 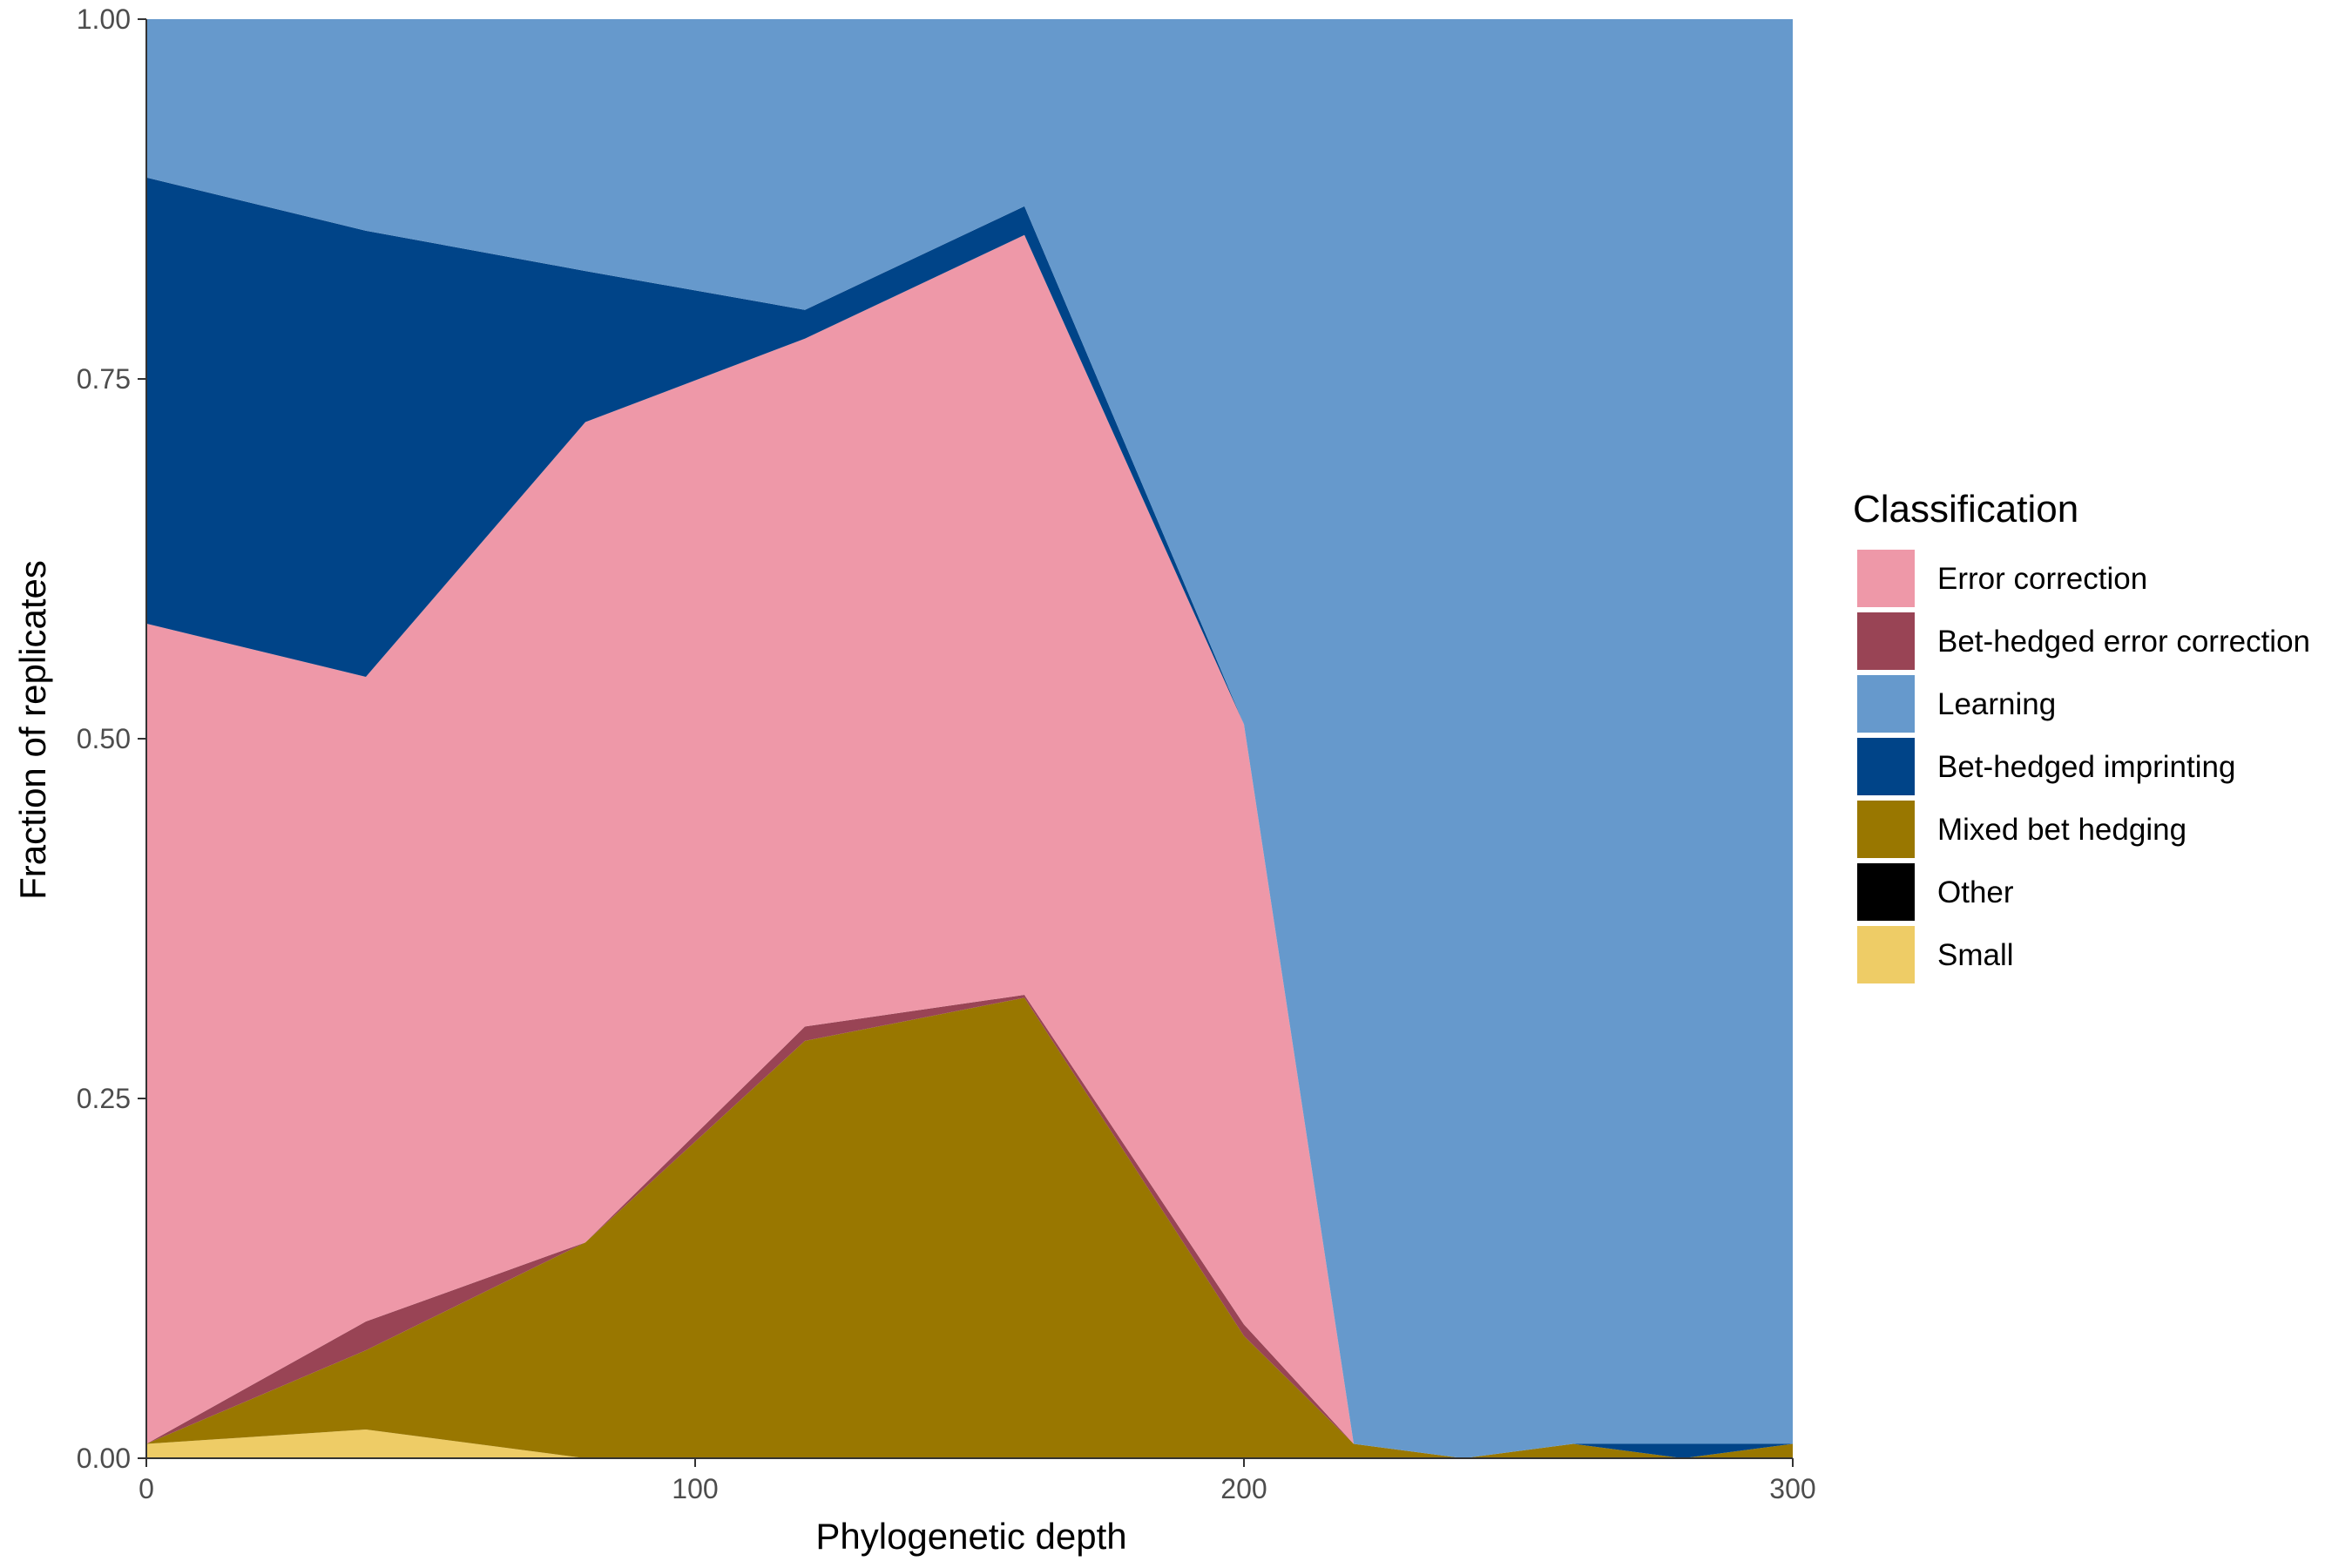 What do you see at coordinates (1885, 893) in the screenshot?
I see `legend-swatch-other` at bounding box center [1885, 893].